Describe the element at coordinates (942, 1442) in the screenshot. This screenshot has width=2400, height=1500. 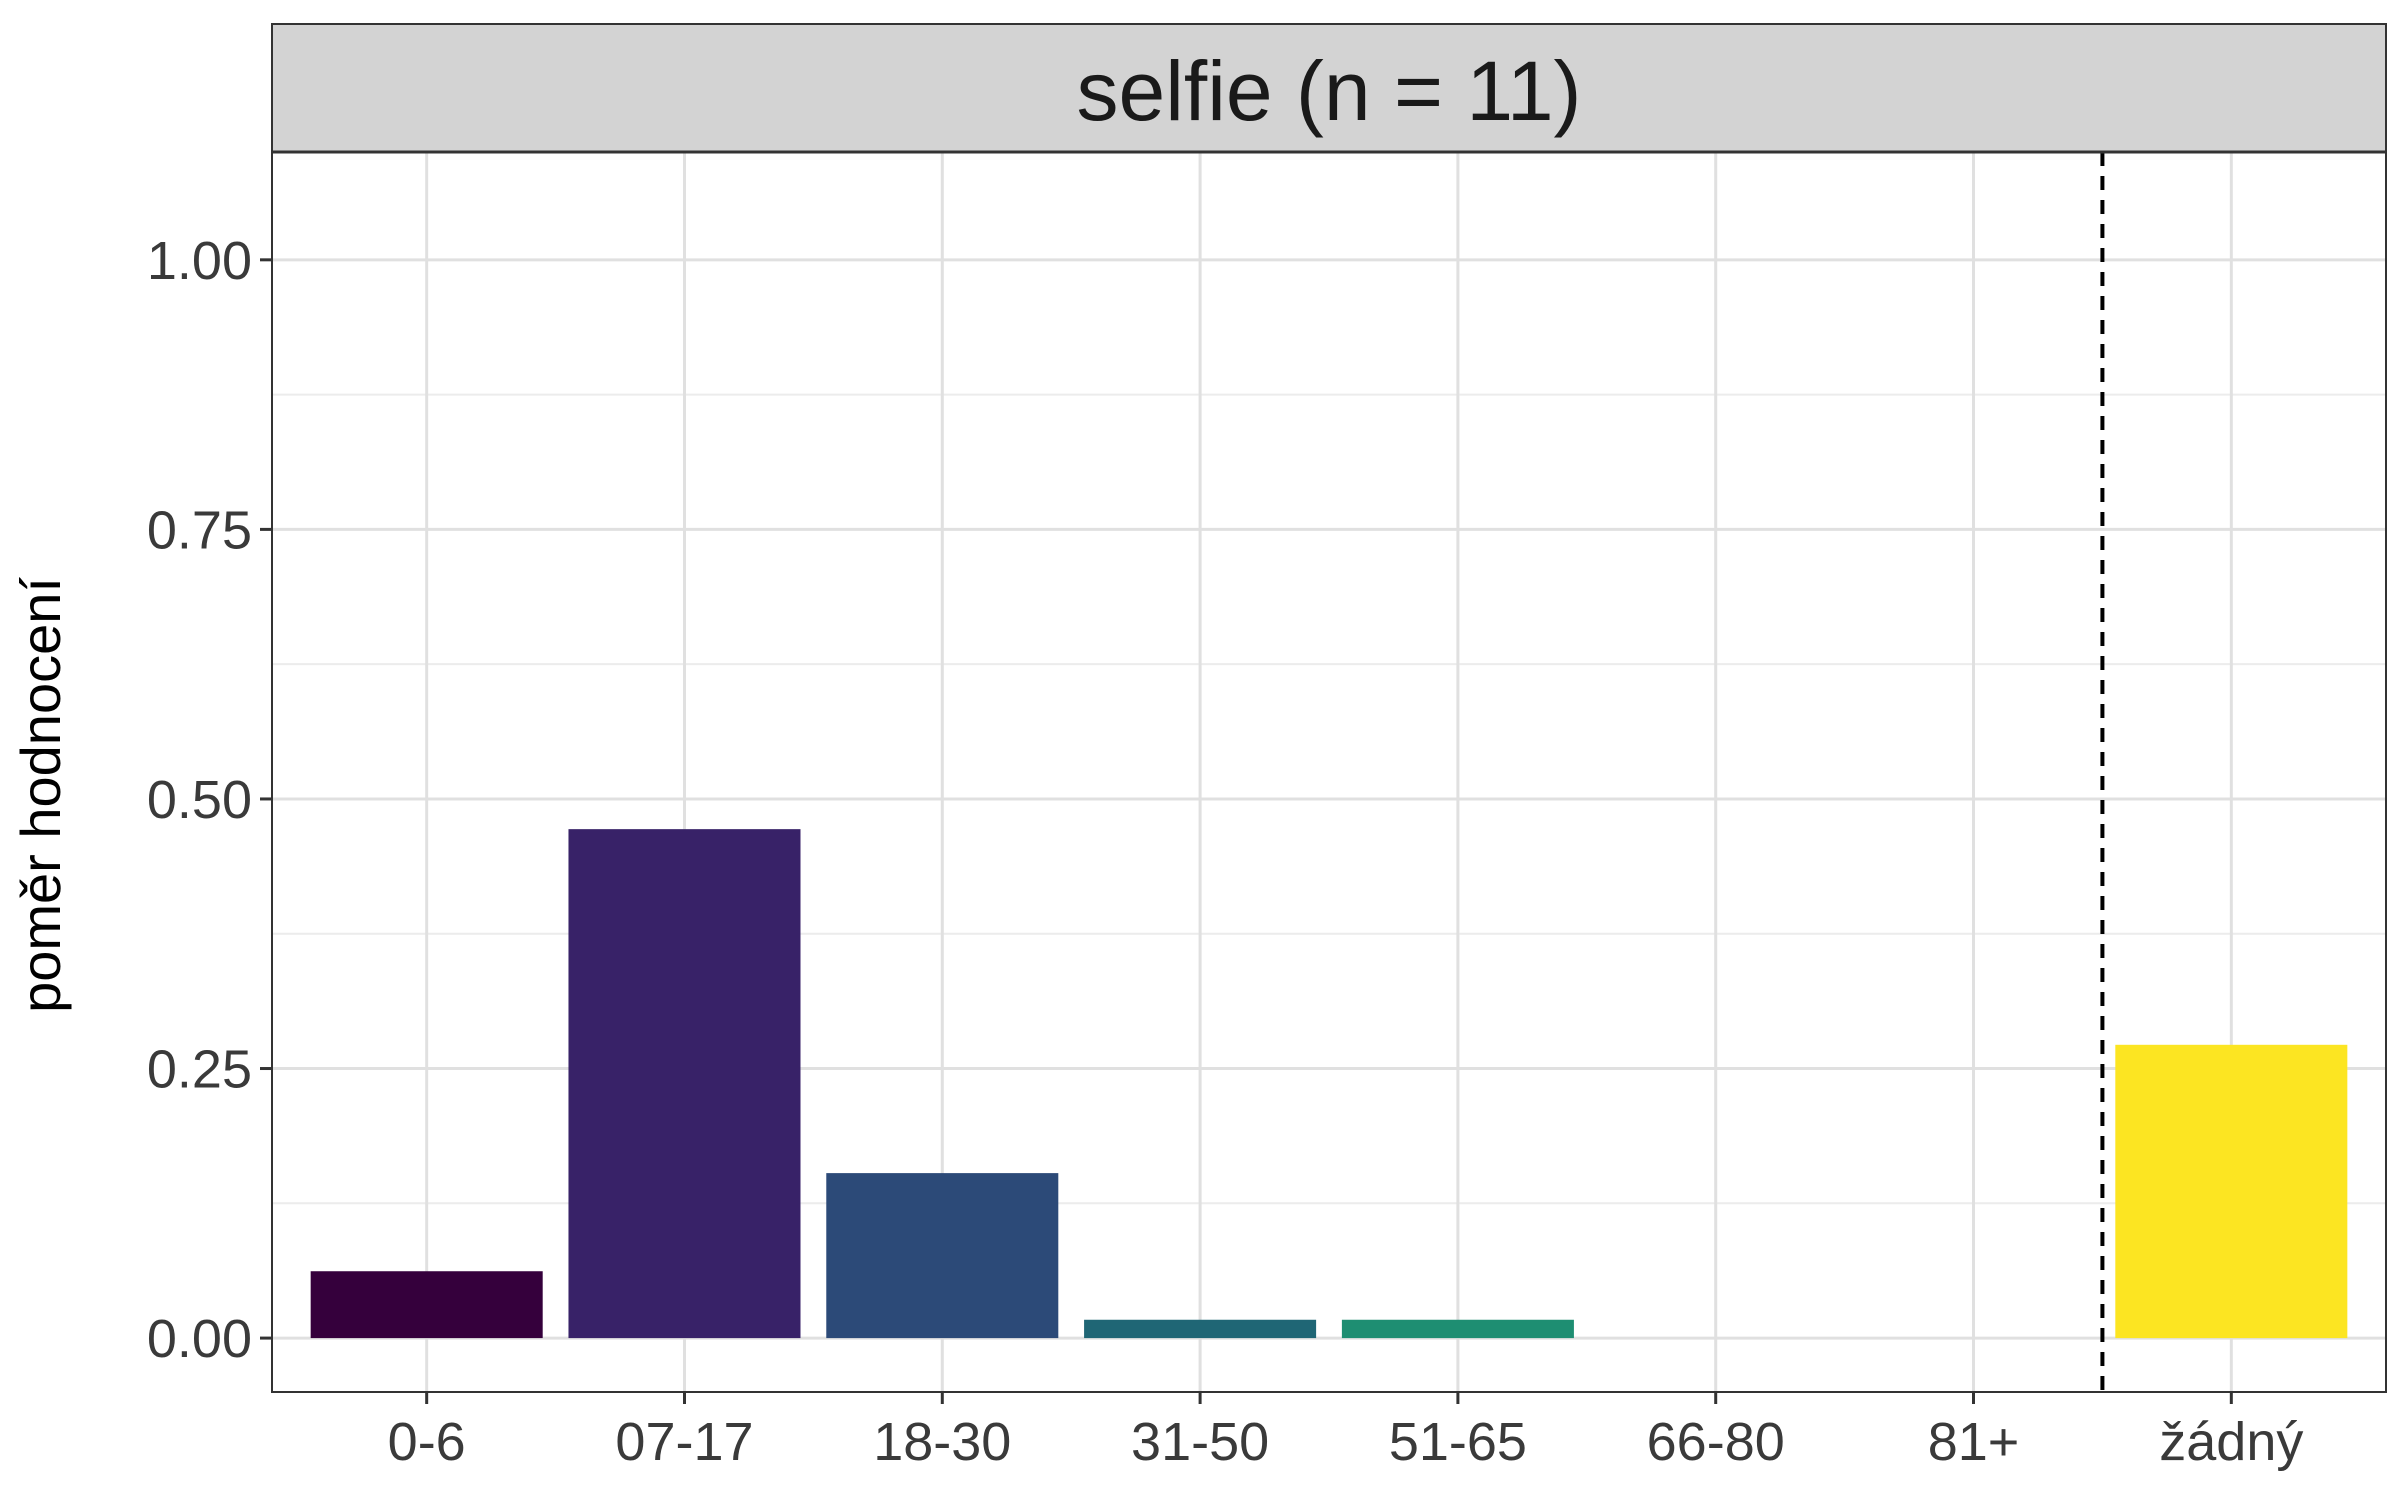
I see `x-tick-label: 18-30` at that location.